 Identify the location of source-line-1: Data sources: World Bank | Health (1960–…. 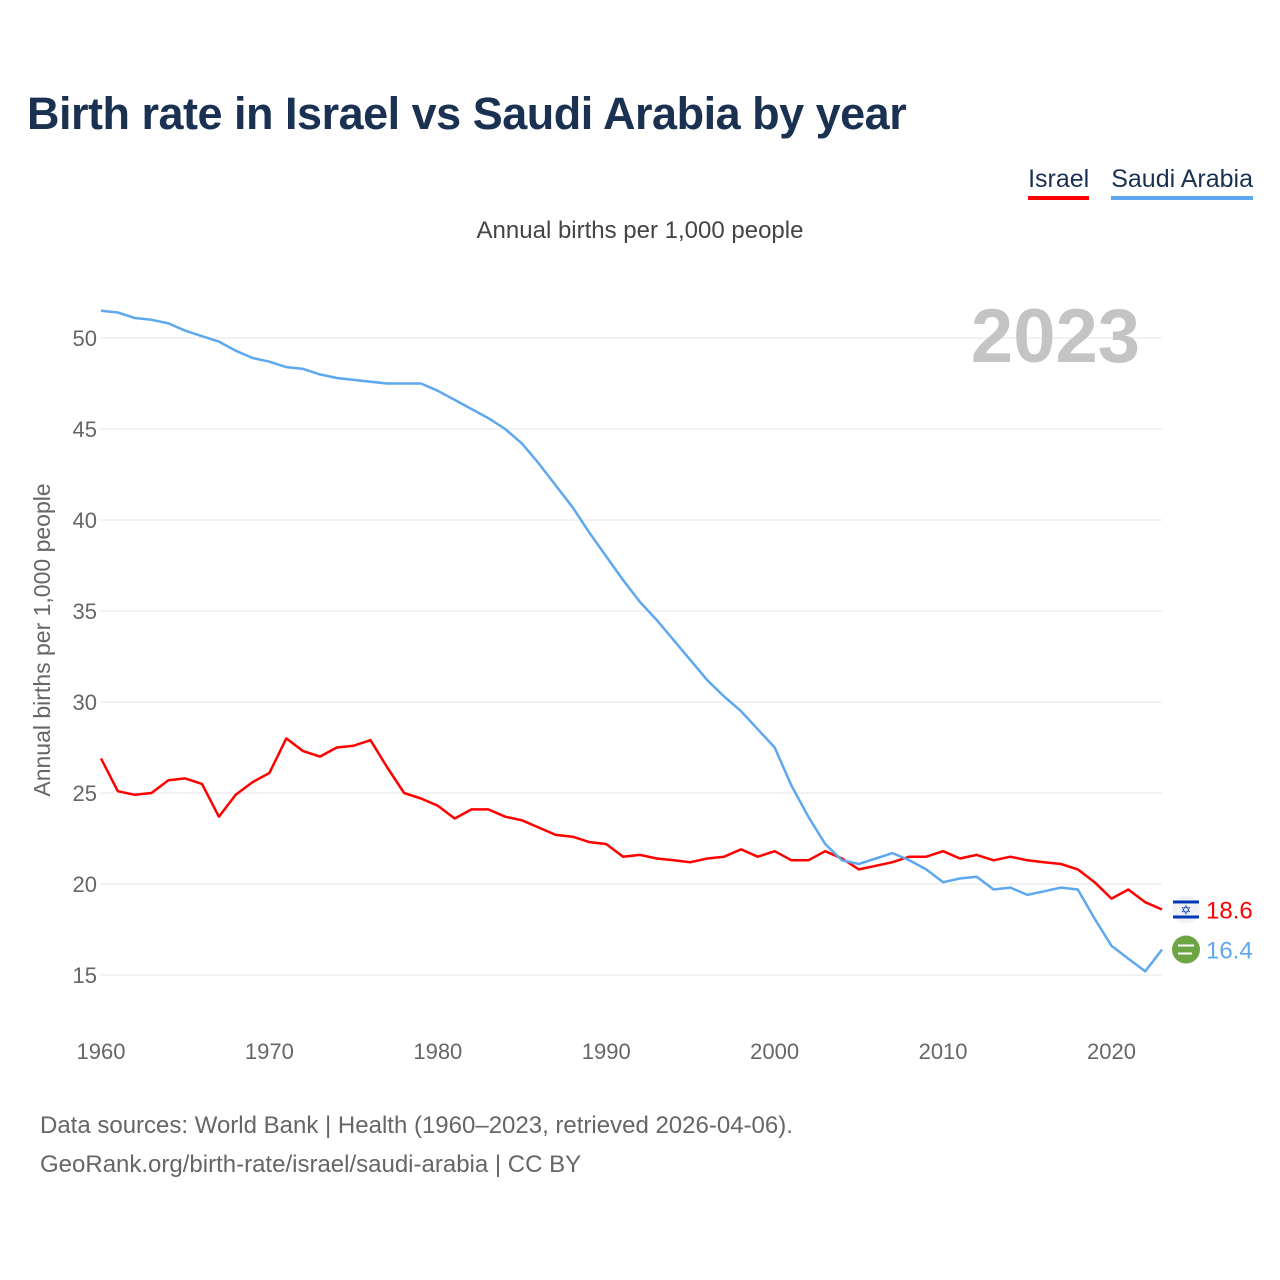
(416, 1125).